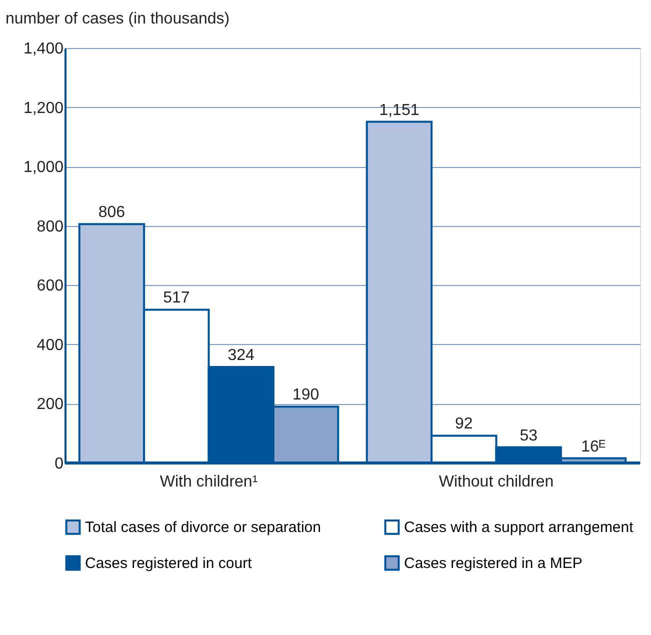  What do you see at coordinates (176, 298) in the screenshot?
I see `data-label: 517` at bounding box center [176, 298].